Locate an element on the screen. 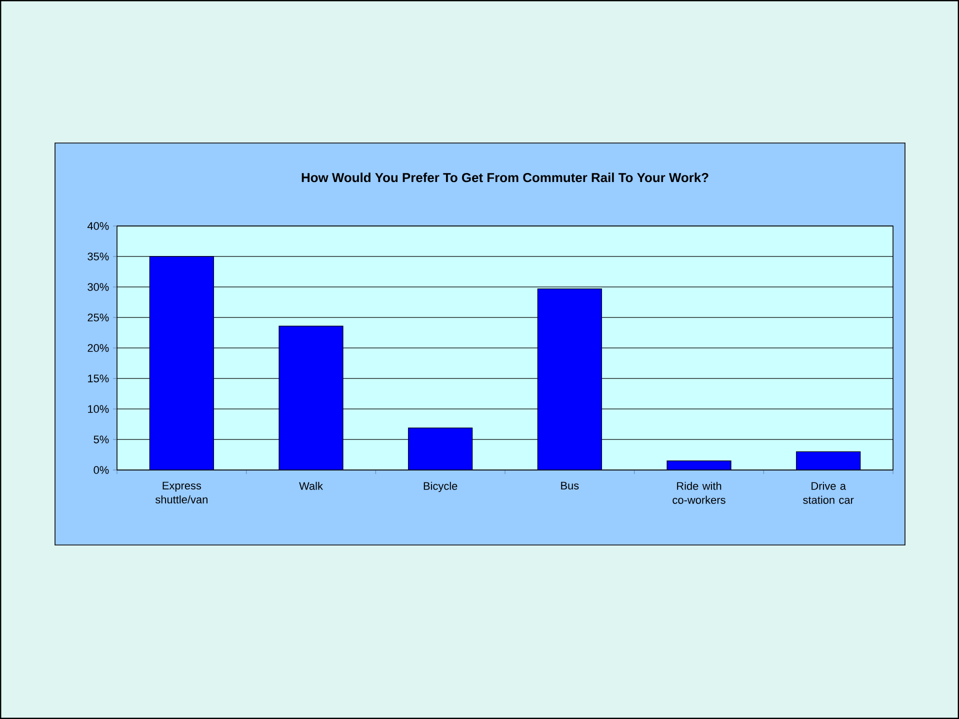  x-tick-label: Drive a station car is located at coordinates (828, 493).